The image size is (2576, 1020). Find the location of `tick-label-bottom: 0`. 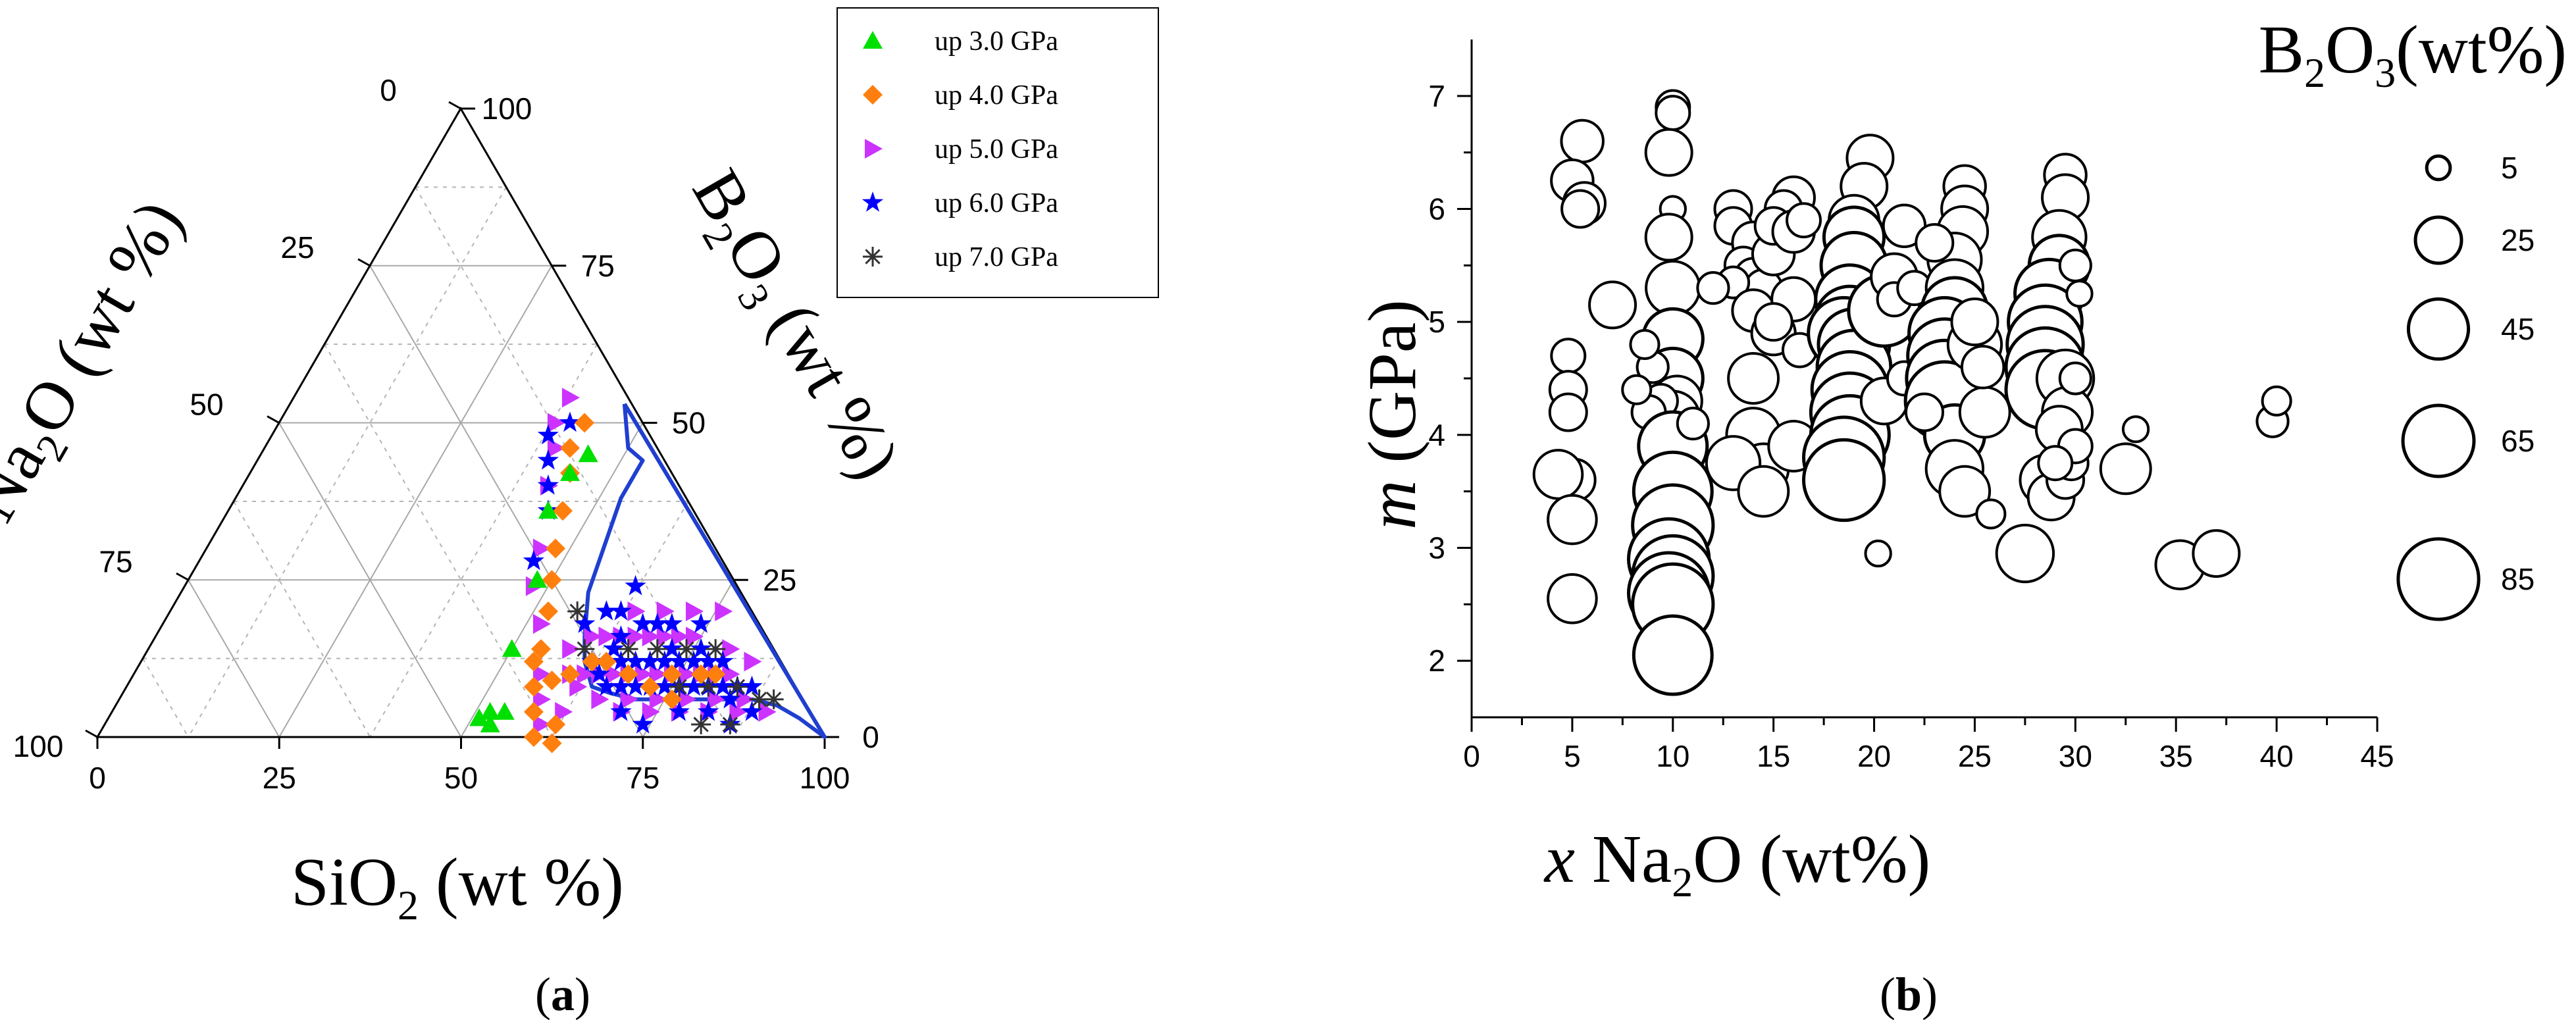

tick-label-bottom: 0 is located at coordinates (97, 778).